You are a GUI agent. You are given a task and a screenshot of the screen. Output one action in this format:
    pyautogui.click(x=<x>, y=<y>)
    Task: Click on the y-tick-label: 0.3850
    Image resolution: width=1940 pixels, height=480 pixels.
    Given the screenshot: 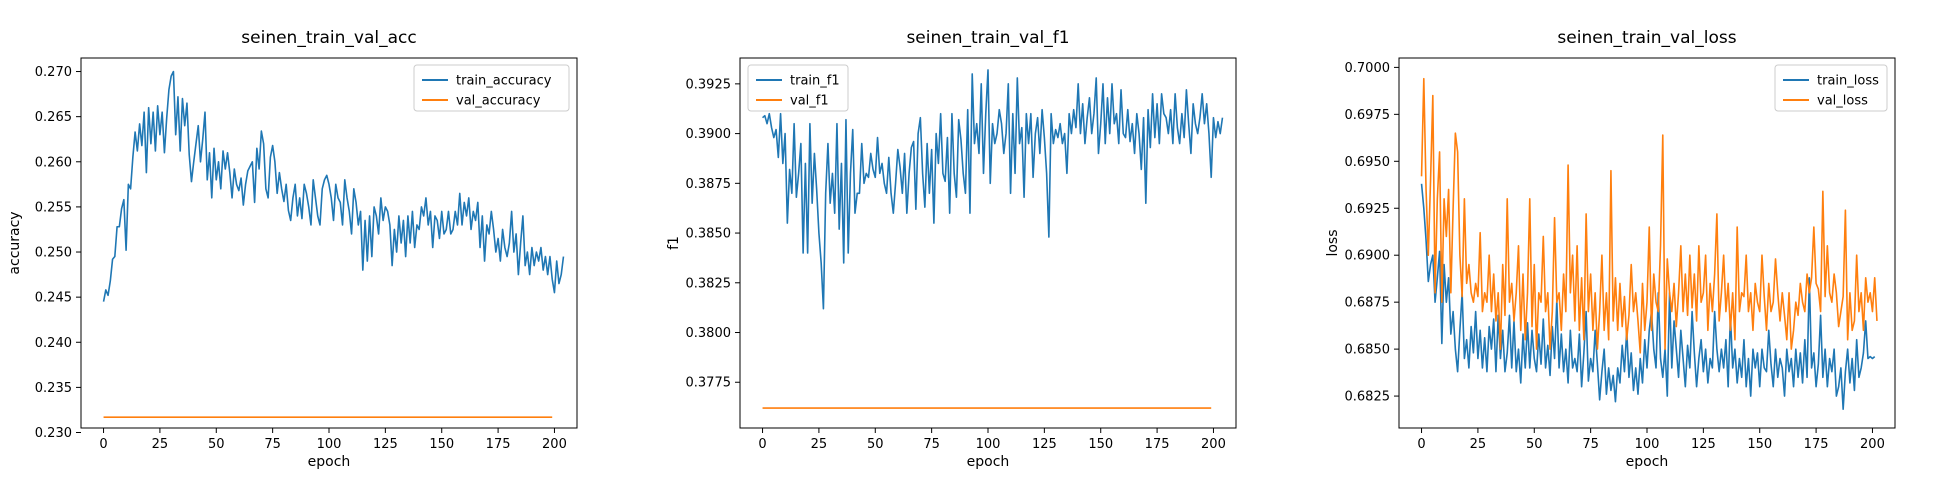 What is the action you would take?
    pyautogui.click(x=709, y=234)
    